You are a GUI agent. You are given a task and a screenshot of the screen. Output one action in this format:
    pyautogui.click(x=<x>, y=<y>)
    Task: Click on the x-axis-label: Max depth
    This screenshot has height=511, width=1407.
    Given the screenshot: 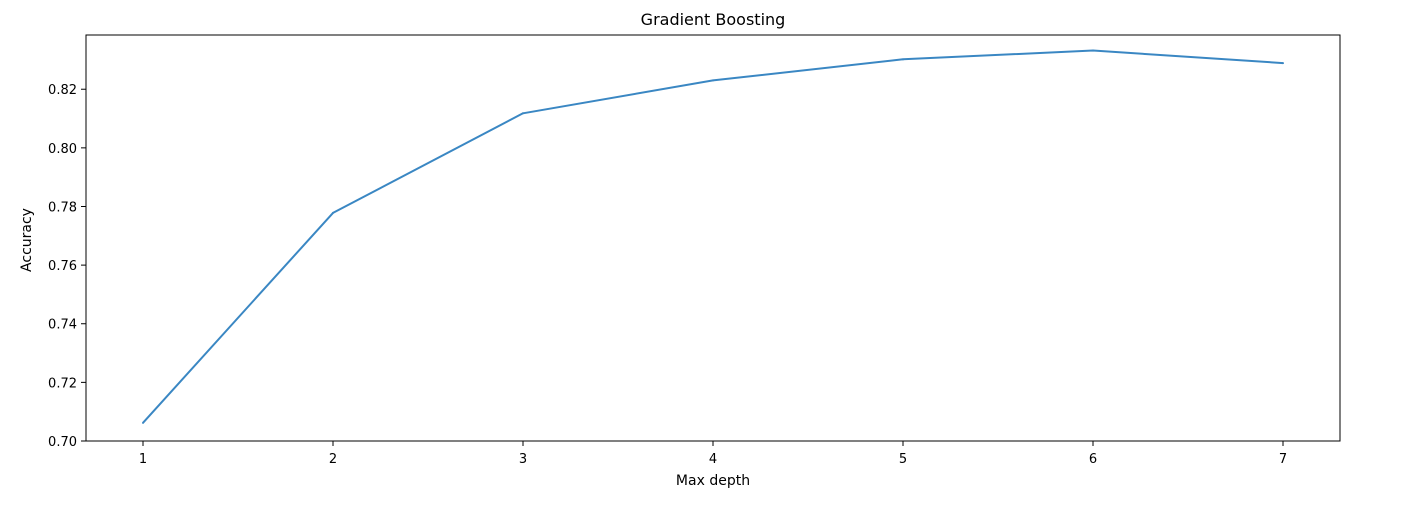 What is the action you would take?
    pyautogui.click(x=713, y=481)
    